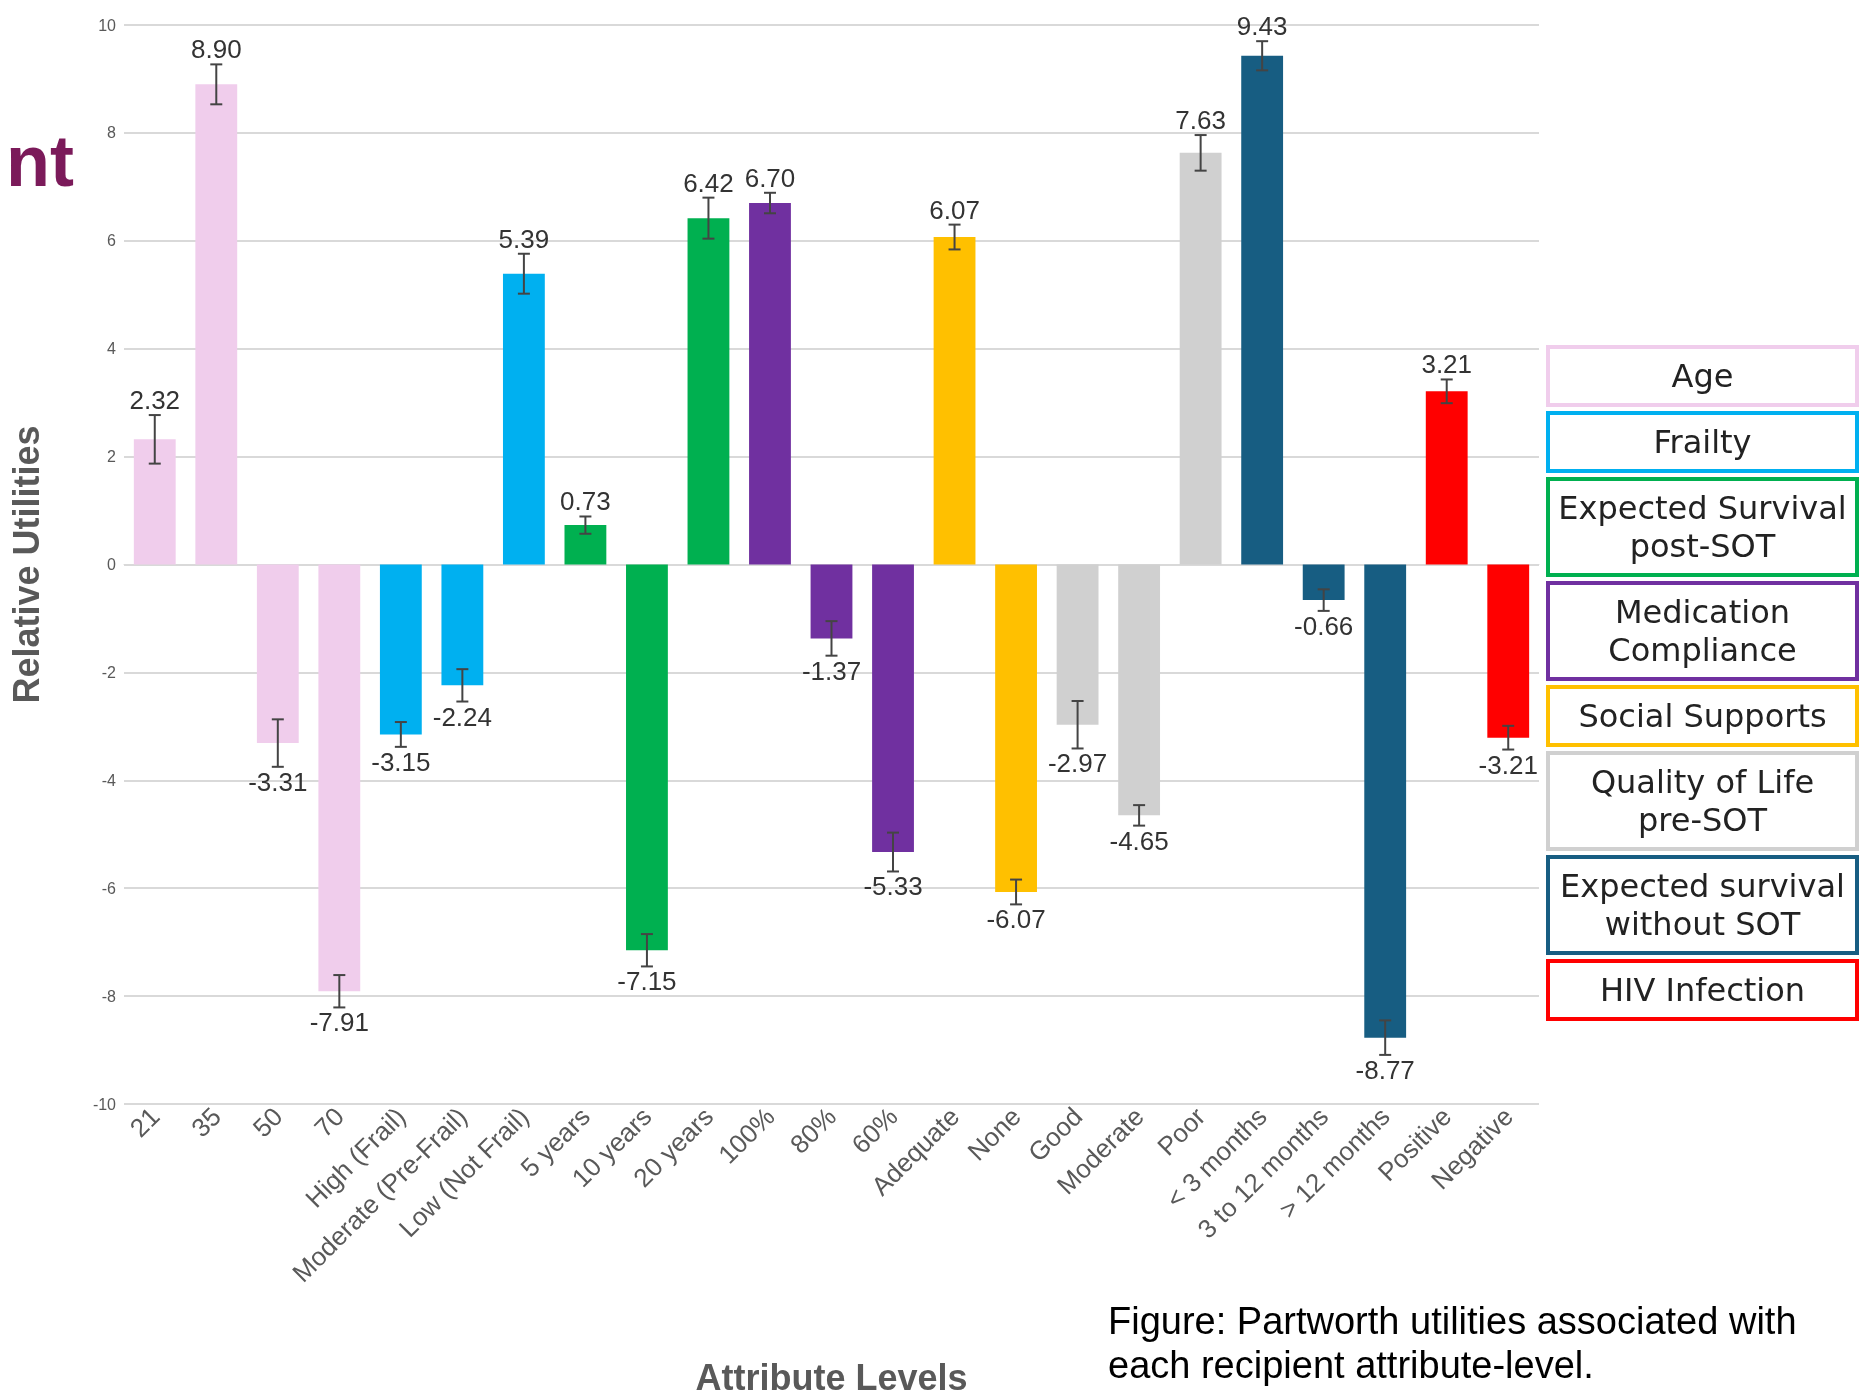 This screenshot has height=1400, width=1859. Describe the element at coordinates (112, 564) in the screenshot. I see `y-tick-label: 0` at that location.